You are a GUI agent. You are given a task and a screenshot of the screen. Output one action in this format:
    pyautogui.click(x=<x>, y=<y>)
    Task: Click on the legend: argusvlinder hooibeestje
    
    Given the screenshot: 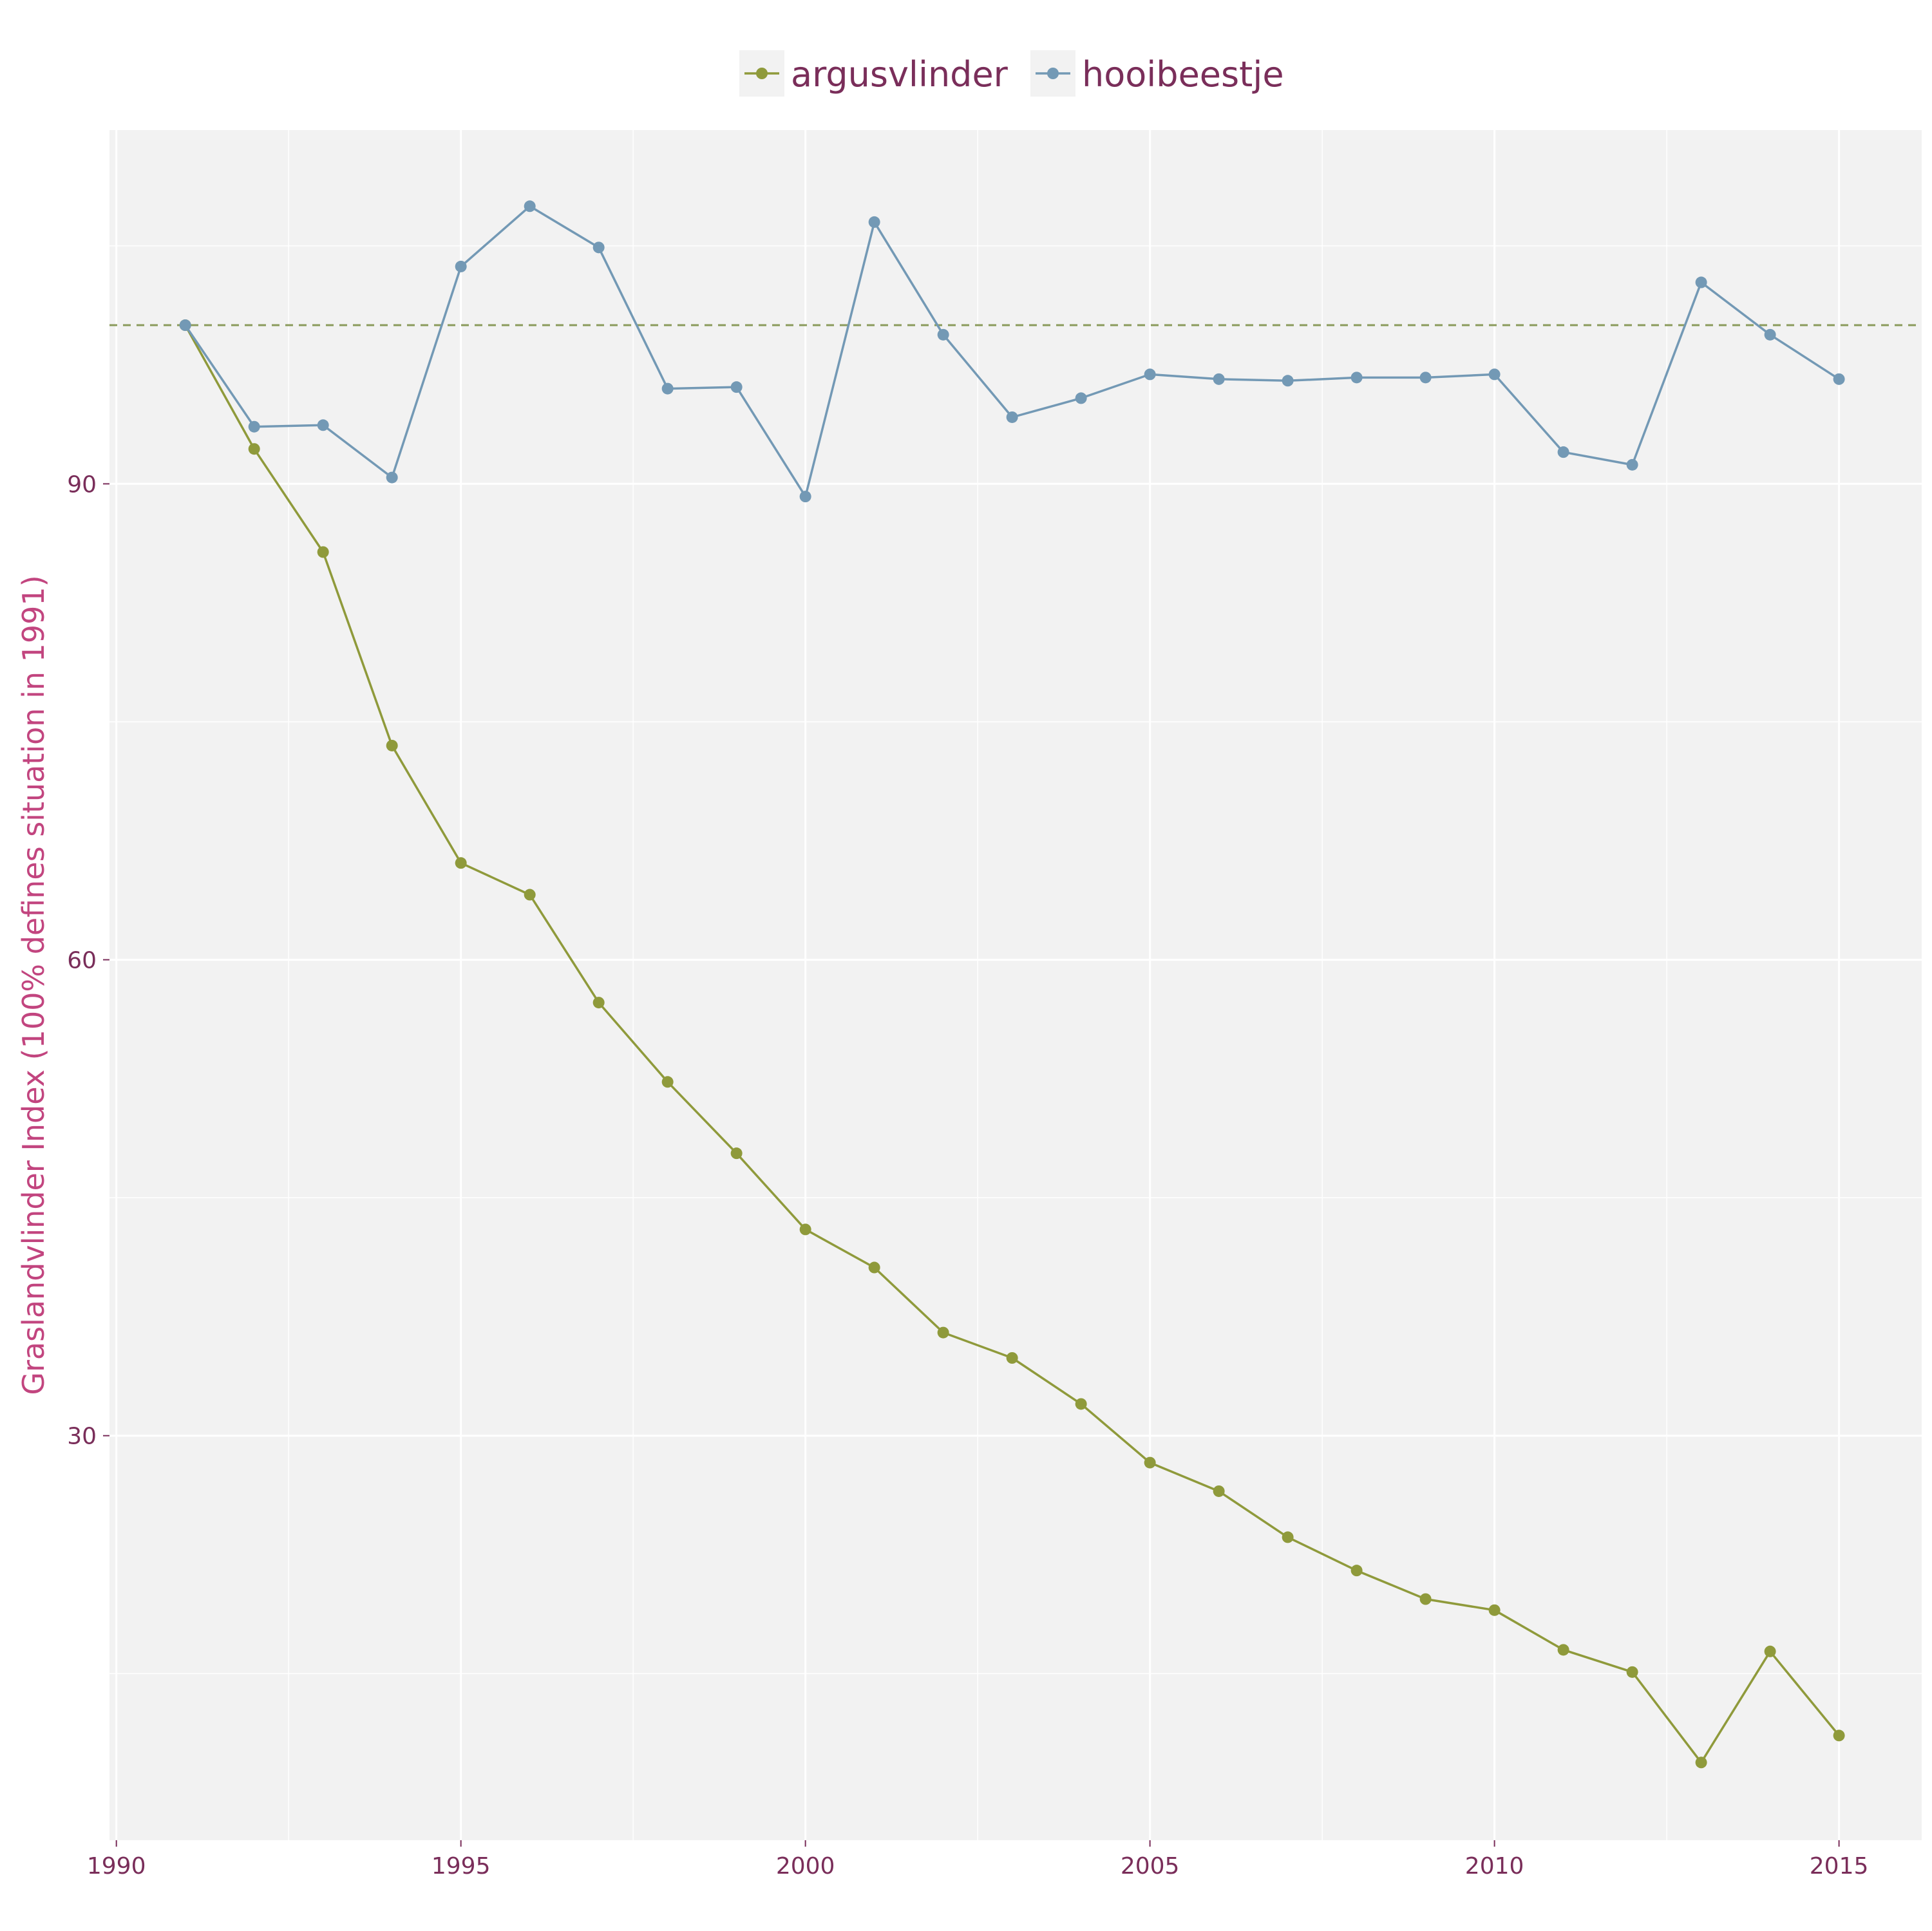 What is the action you would take?
    pyautogui.click(x=1011, y=73)
    